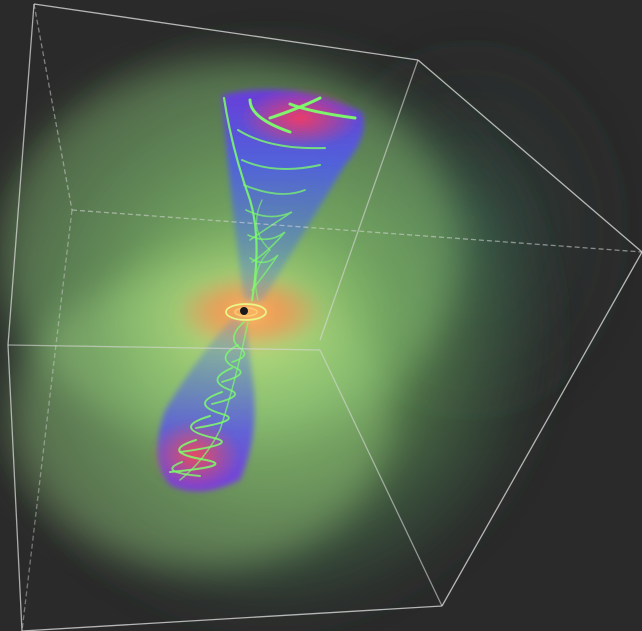  What do you see at coordinates (300, 118) in the screenshot?
I see `upper-jet-hotspot` at bounding box center [300, 118].